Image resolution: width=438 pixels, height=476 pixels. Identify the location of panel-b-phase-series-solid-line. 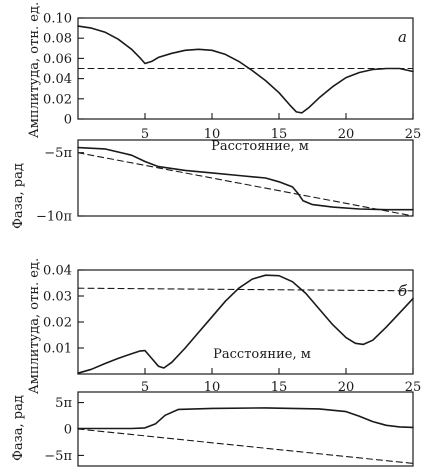
(245, 418).